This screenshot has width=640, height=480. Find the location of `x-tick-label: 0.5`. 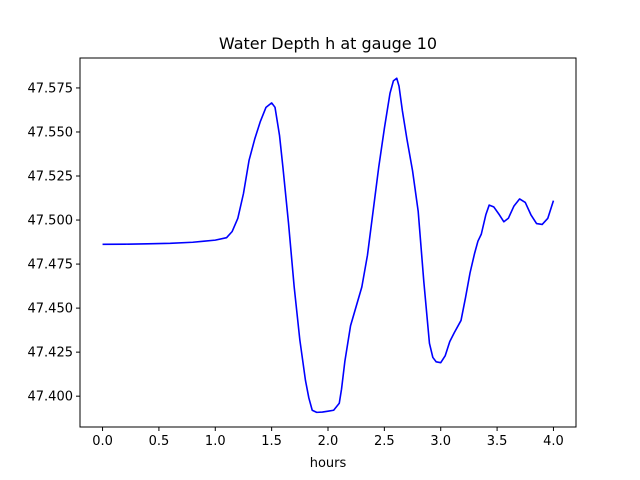

x-tick-label: 0.5 is located at coordinates (159, 441).